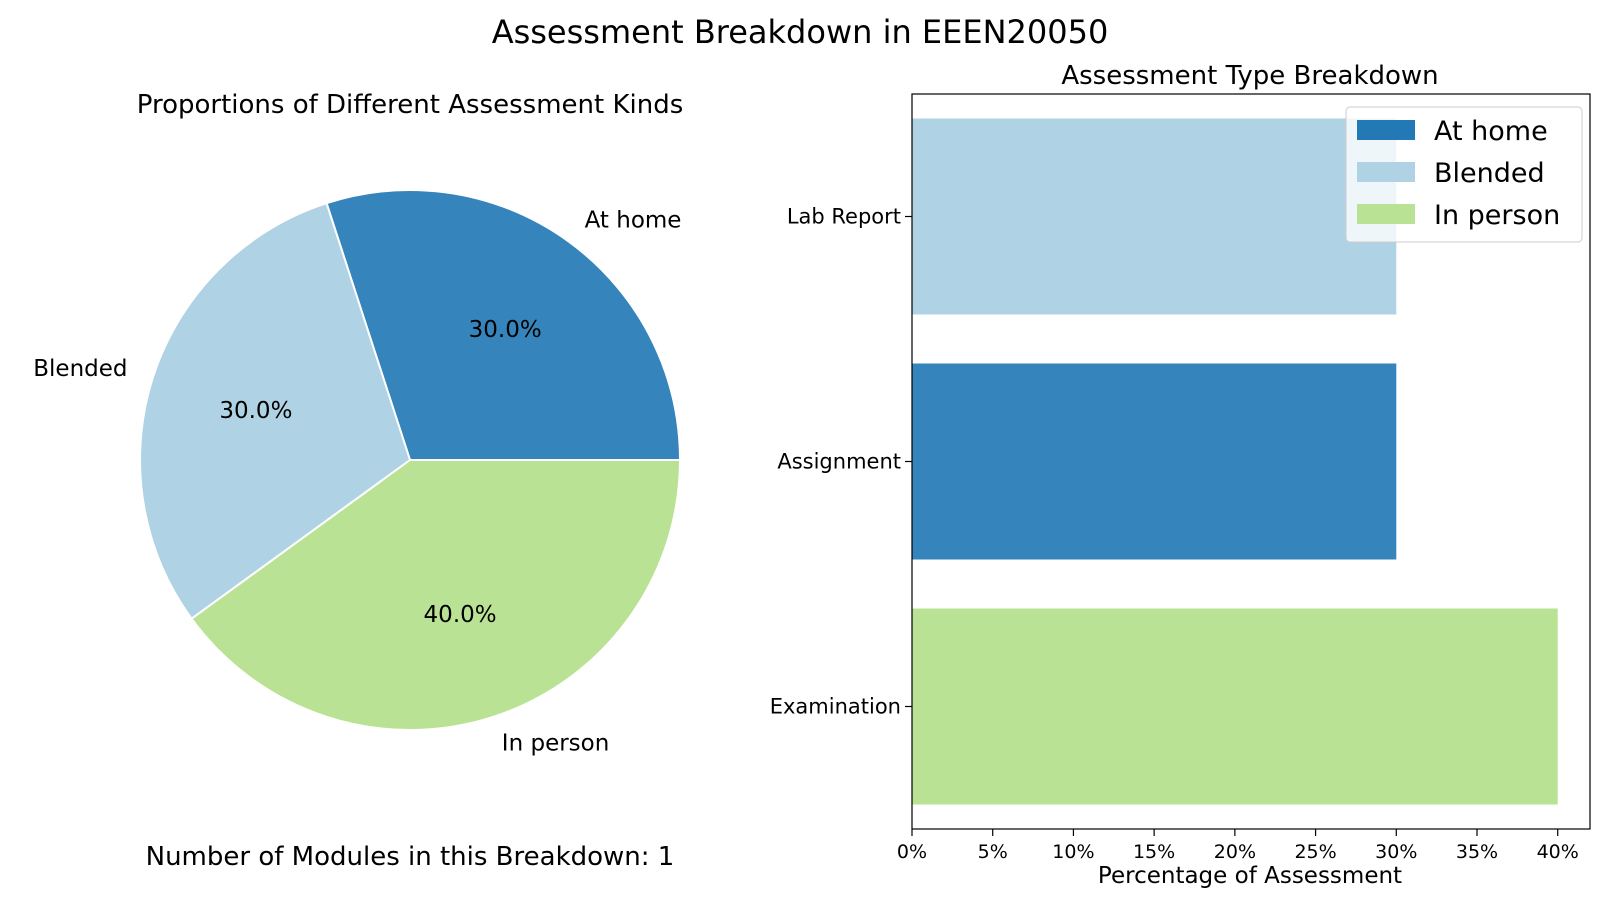  I want to click on footer-text: Number of Modules in this Breakdown: 1, so click(410, 857).